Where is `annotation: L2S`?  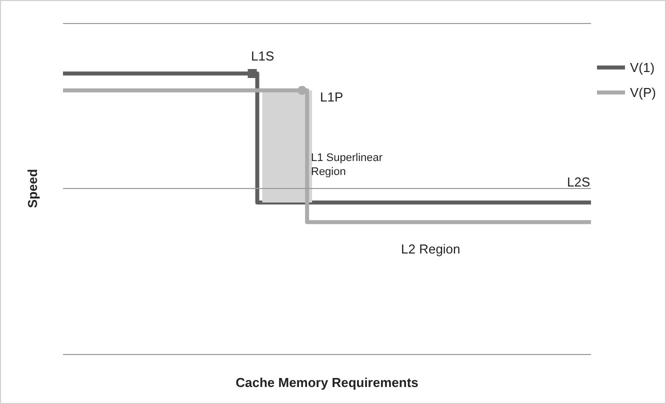
annotation: L2S is located at coordinates (578, 182).